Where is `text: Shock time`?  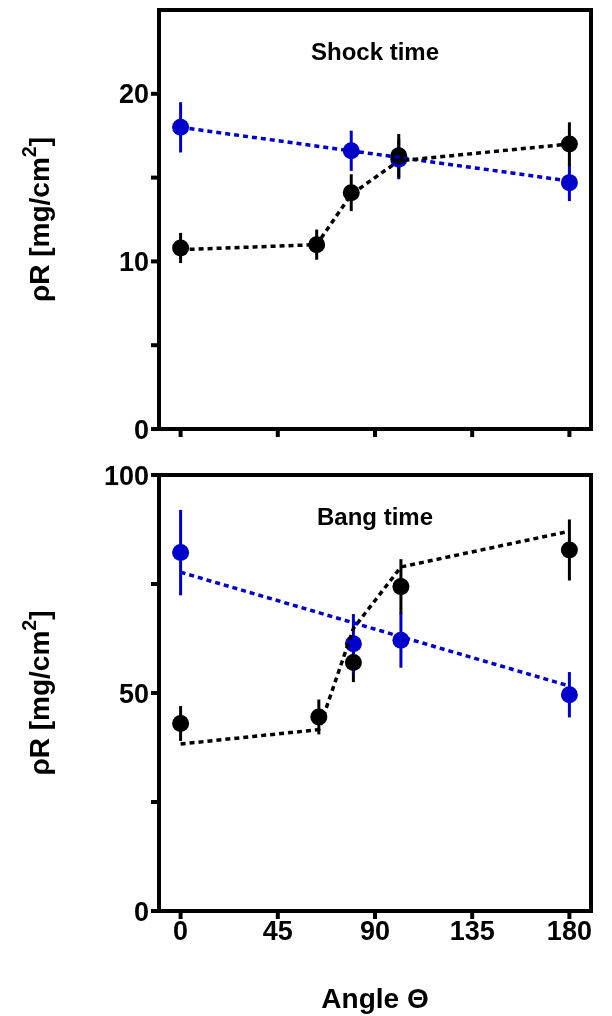 text: Shock time is located at coordinates (374, 52).